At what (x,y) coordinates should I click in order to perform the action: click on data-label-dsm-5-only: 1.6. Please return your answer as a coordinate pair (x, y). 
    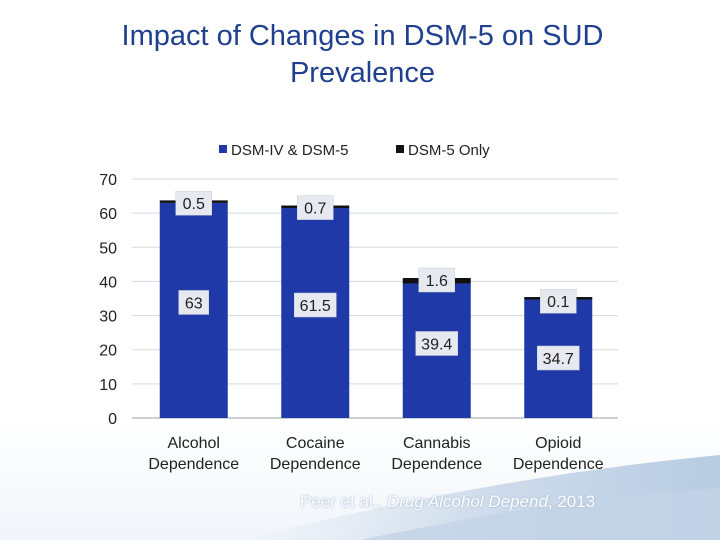
    Looking at the image, I should click on (436, 280).